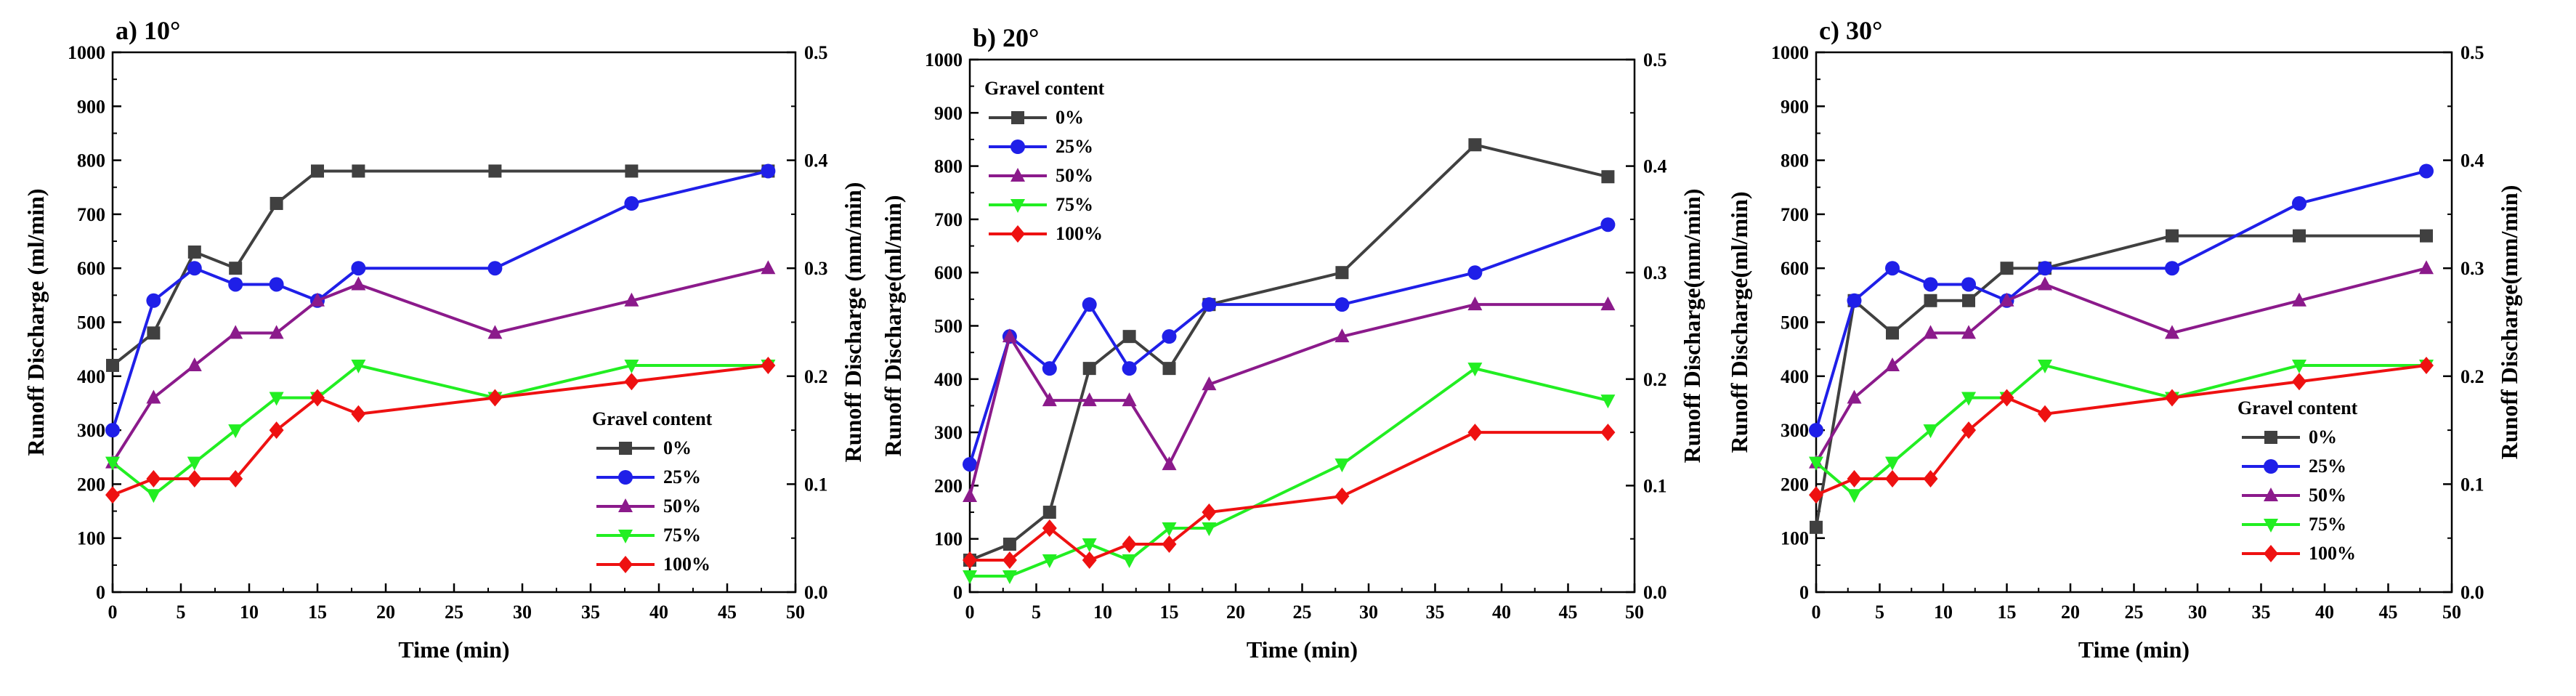 The height and width of the screenshot is (696, 2576). I want to click on y-tick-label: 600, so click(91, 268).